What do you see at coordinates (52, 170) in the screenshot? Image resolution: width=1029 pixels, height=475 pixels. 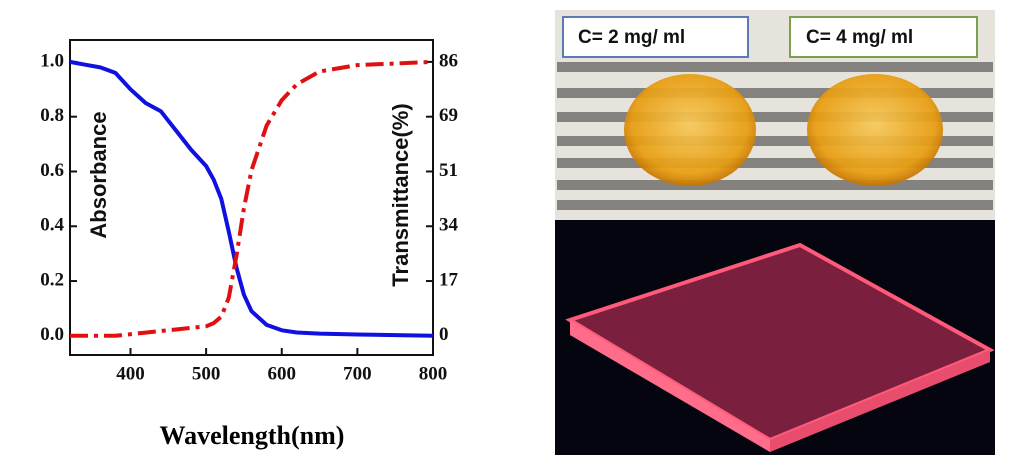 I see `y-tick-label: 0.6` at bounding box center [52, 170].